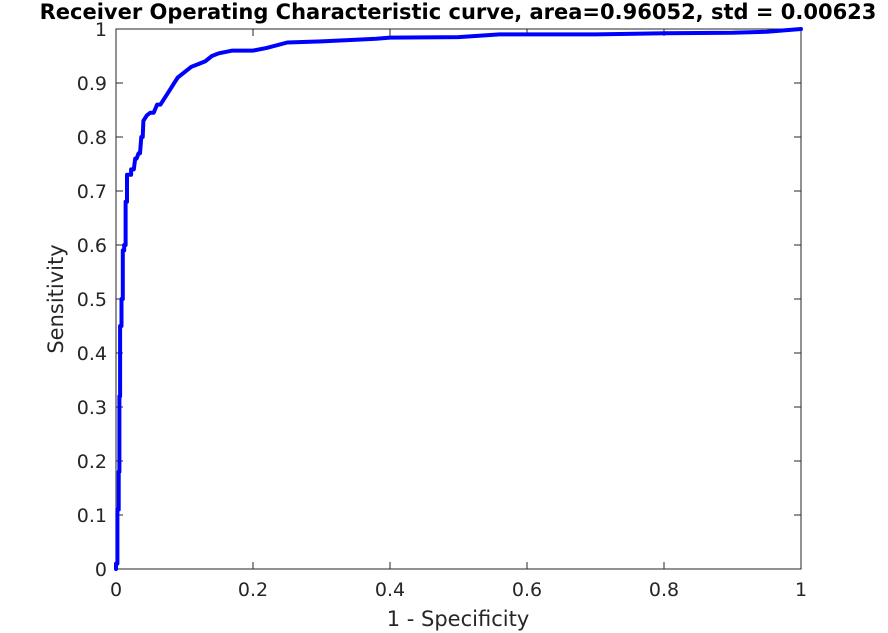 The image size is (888, 633). What do you see at coordinates (92, 516) in the screenshot?
I see `y-tick-label: 0.1` at bounding box center [92, 516].